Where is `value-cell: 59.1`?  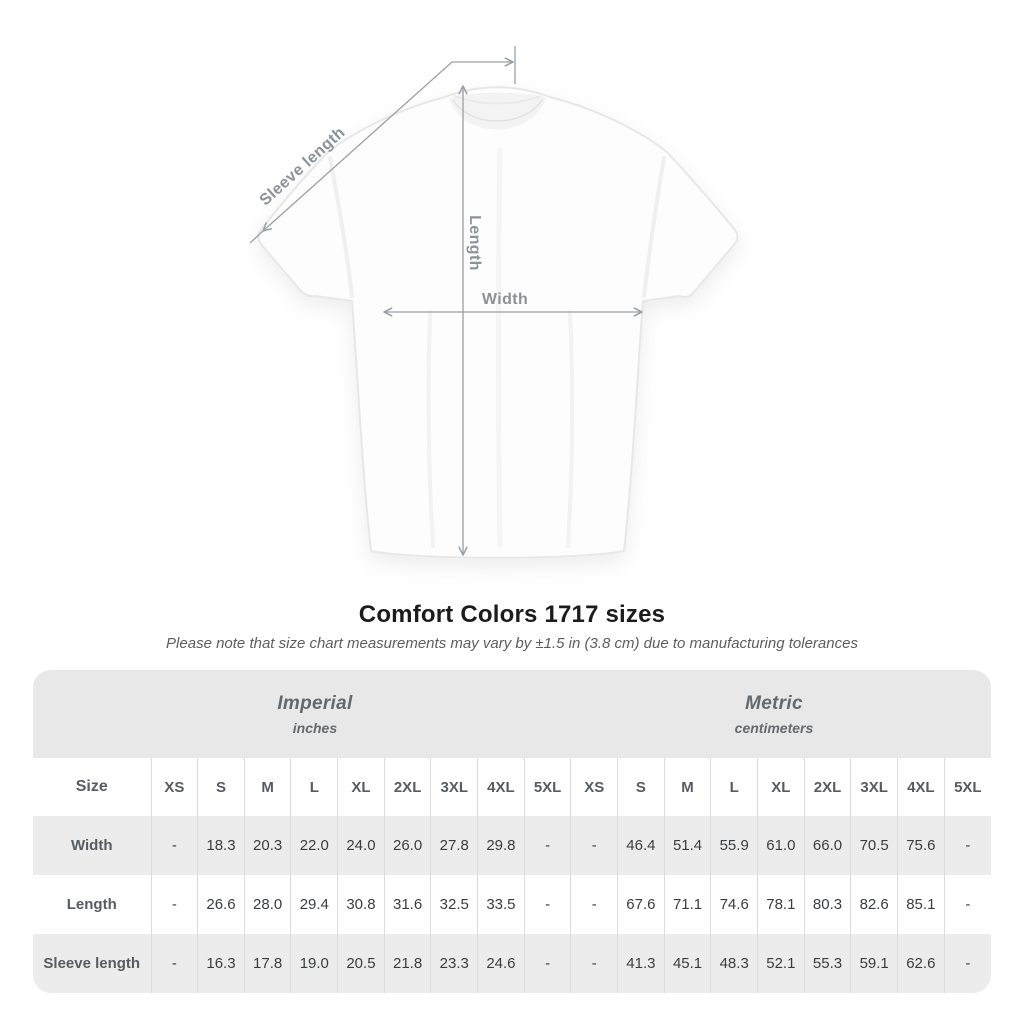 value-cell: 59.1 is located at coordinates (874, 963).